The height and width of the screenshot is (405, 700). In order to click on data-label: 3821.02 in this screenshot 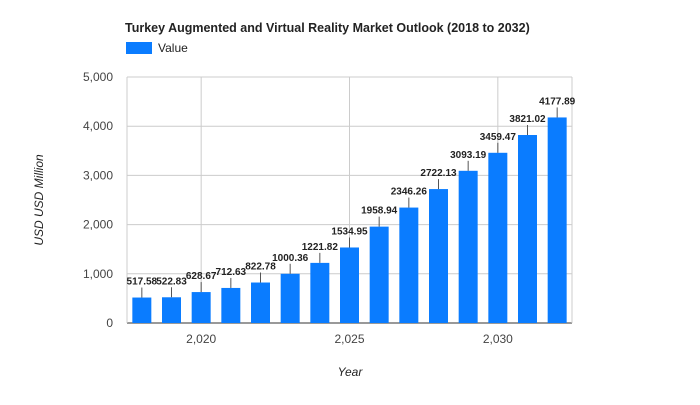, I will do `click(527, 119)`.